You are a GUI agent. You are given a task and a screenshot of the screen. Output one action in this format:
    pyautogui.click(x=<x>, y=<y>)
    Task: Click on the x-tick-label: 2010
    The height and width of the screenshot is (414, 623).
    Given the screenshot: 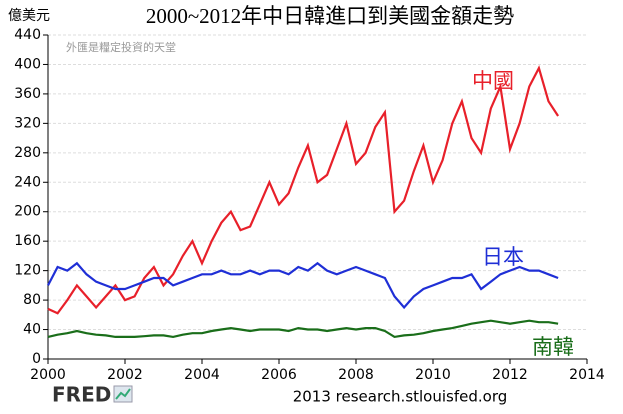 What is the action you would take?
    pyautogui.click(x=433, y=375)
    